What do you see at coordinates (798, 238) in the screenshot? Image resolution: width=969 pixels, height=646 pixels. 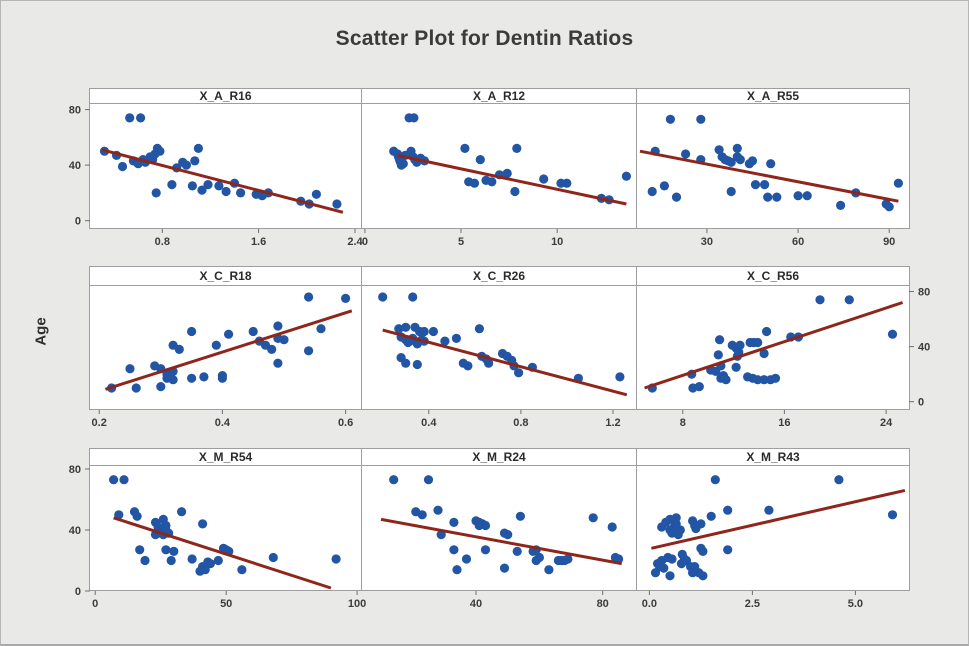 I see `x-axis-ticks: 30 60 90` at bounding box center [798, 238].